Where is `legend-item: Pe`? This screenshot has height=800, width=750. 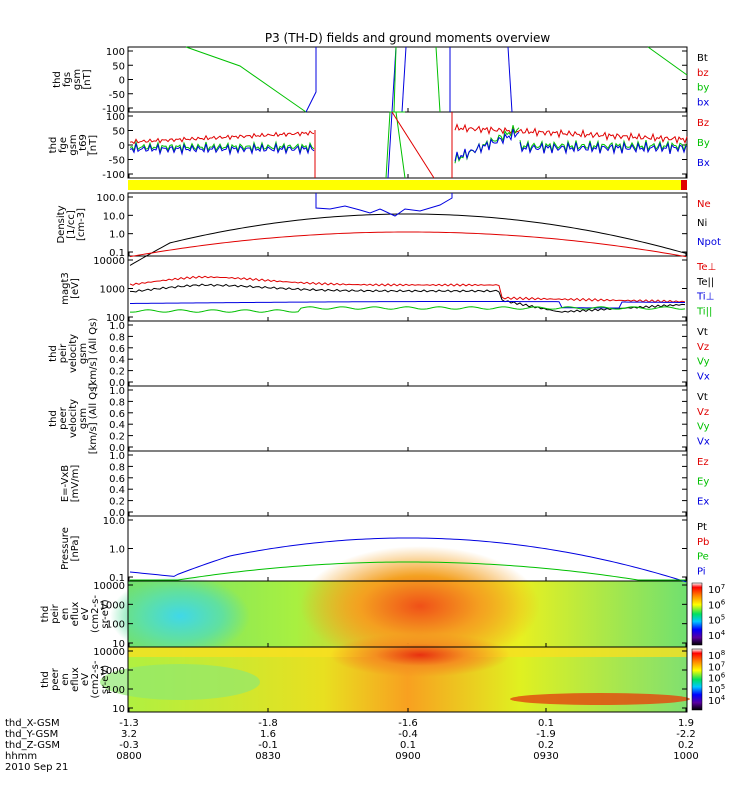
legend-item: Pe is located at coordinates (703, 557).